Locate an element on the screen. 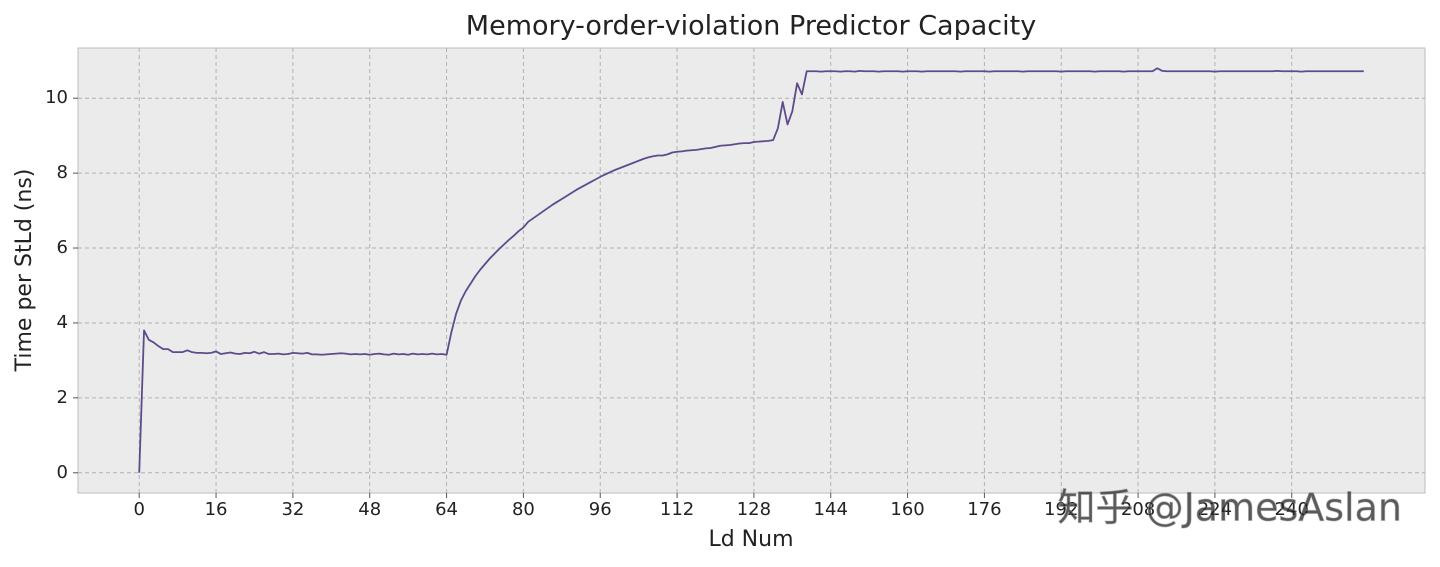  x-tick-label: 0 is located at coordinates (139, 509).